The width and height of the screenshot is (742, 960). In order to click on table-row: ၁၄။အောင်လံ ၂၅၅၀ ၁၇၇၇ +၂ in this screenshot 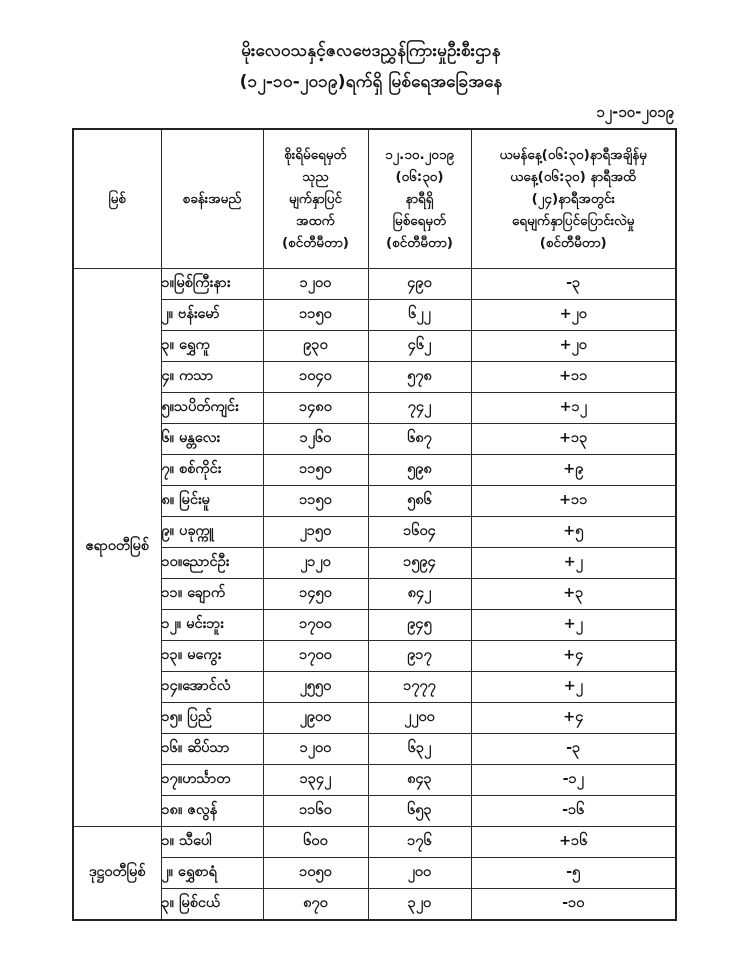, I will do `click(375, 687)`.